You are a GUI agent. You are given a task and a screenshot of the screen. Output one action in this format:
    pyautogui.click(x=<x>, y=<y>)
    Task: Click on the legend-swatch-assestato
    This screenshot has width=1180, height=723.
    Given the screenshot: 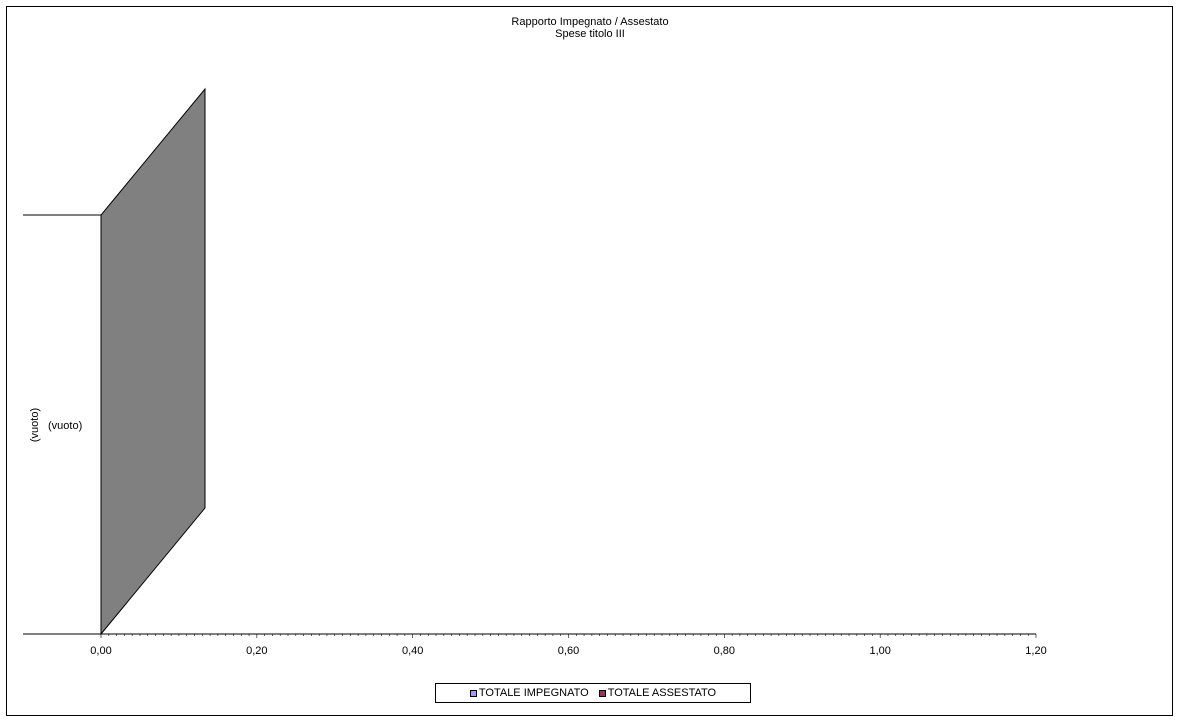 What is the action you would take?
    pyautogui.click(x=602, y=693)
    